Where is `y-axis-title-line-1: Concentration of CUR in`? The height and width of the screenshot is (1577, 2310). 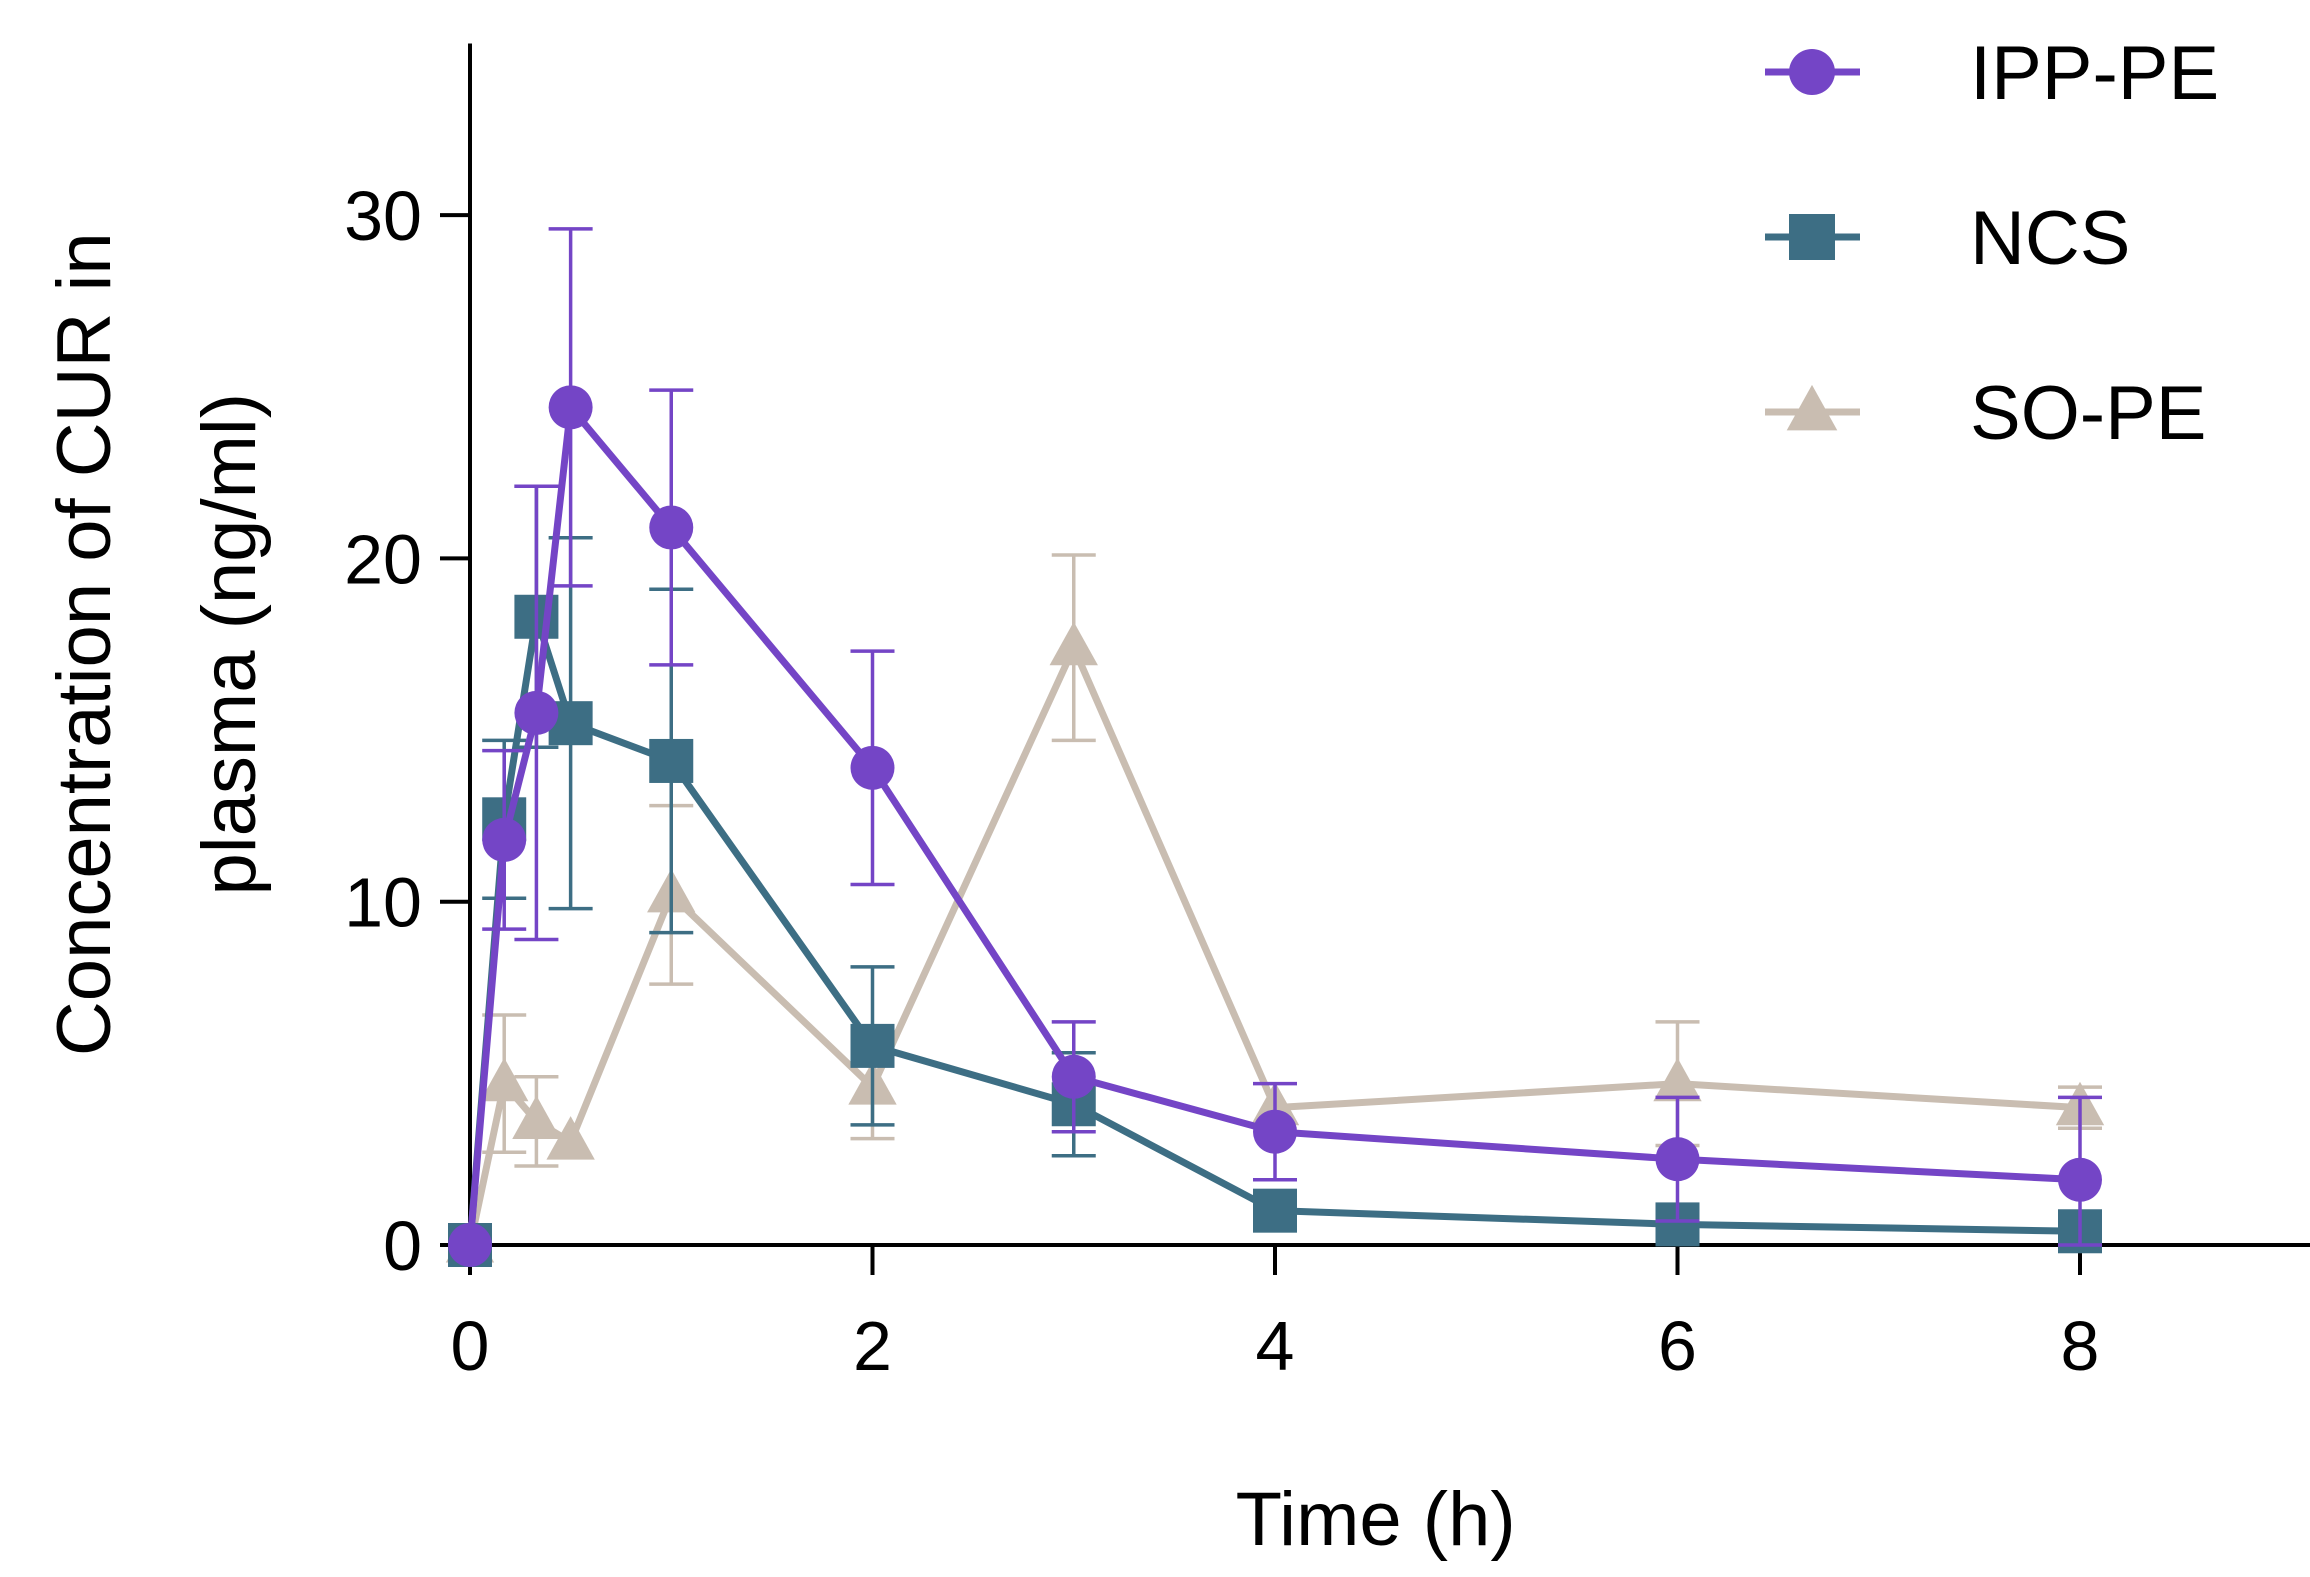
y-axis-title-line-1: Concentration of CUR in is located at coordinates (84, 644).